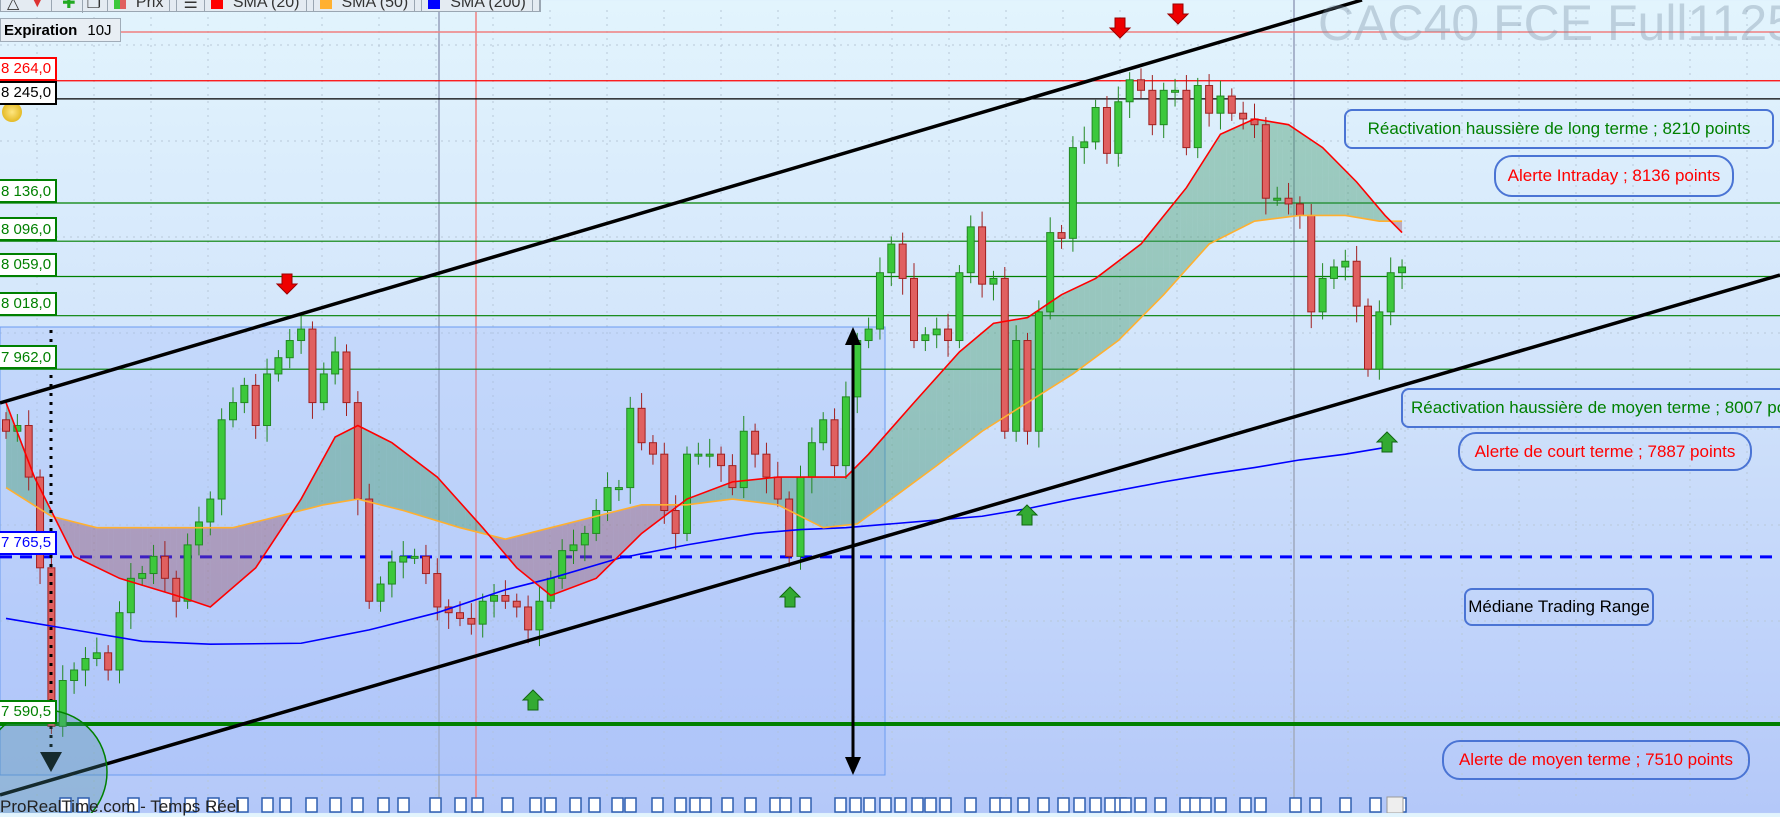 The image size is (1780, 817). What do you see at coordinates (99, 30) in the screenshot?
I see `expiration-value: 10J` at bounding box center [99, 30].